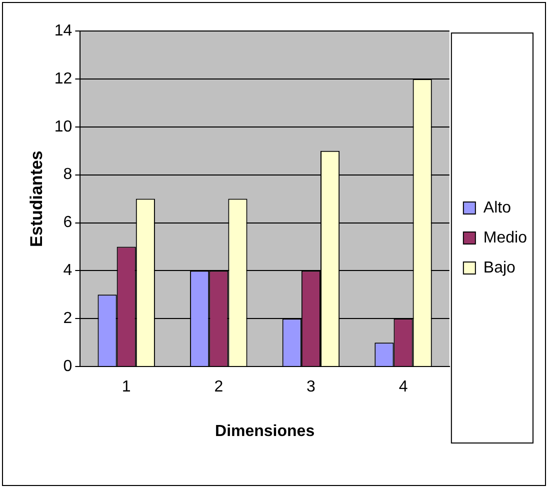  What do you see at coordinates (63, 79) in the screenshot?
I see `y-tick-label: 12` at bounding box center [63, 79].